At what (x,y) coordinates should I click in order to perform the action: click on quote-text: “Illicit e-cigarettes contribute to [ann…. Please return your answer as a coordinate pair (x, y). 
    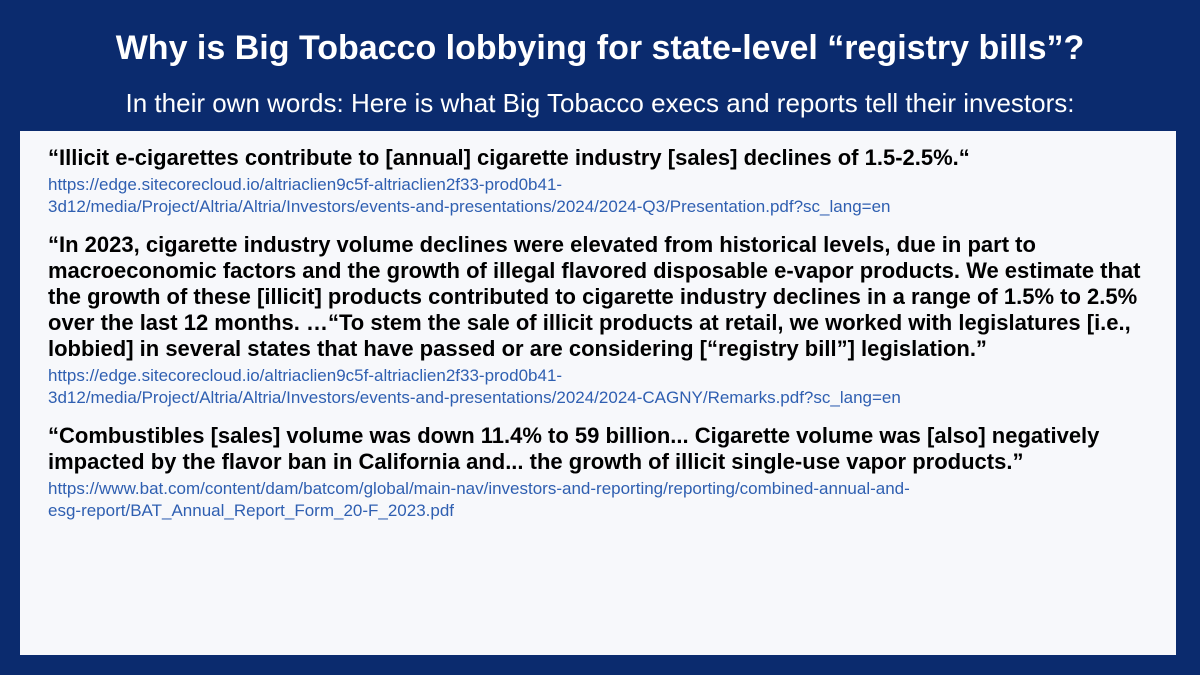
    Looking at the image, I should click on (509, 157).